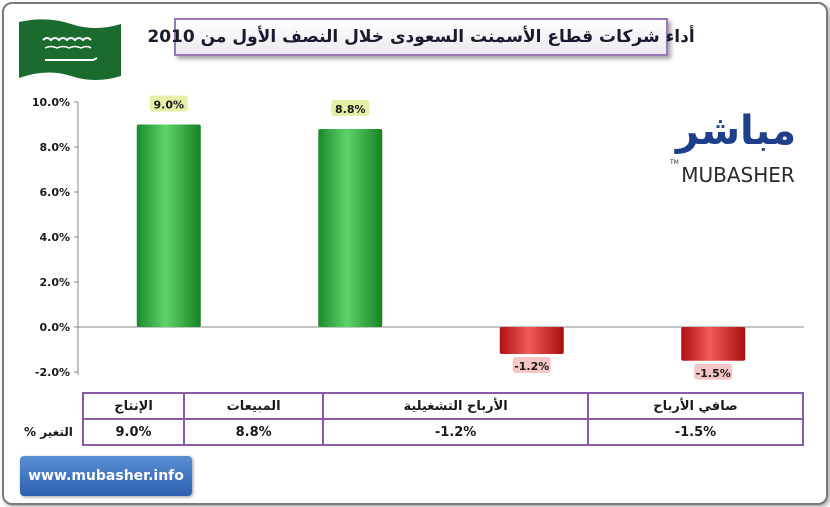 This screenshot has height=507, width=830. I want to click on table-value-row: التغير % 9.0% 8.8% -1.2% -1.5%, so click(414, 432).